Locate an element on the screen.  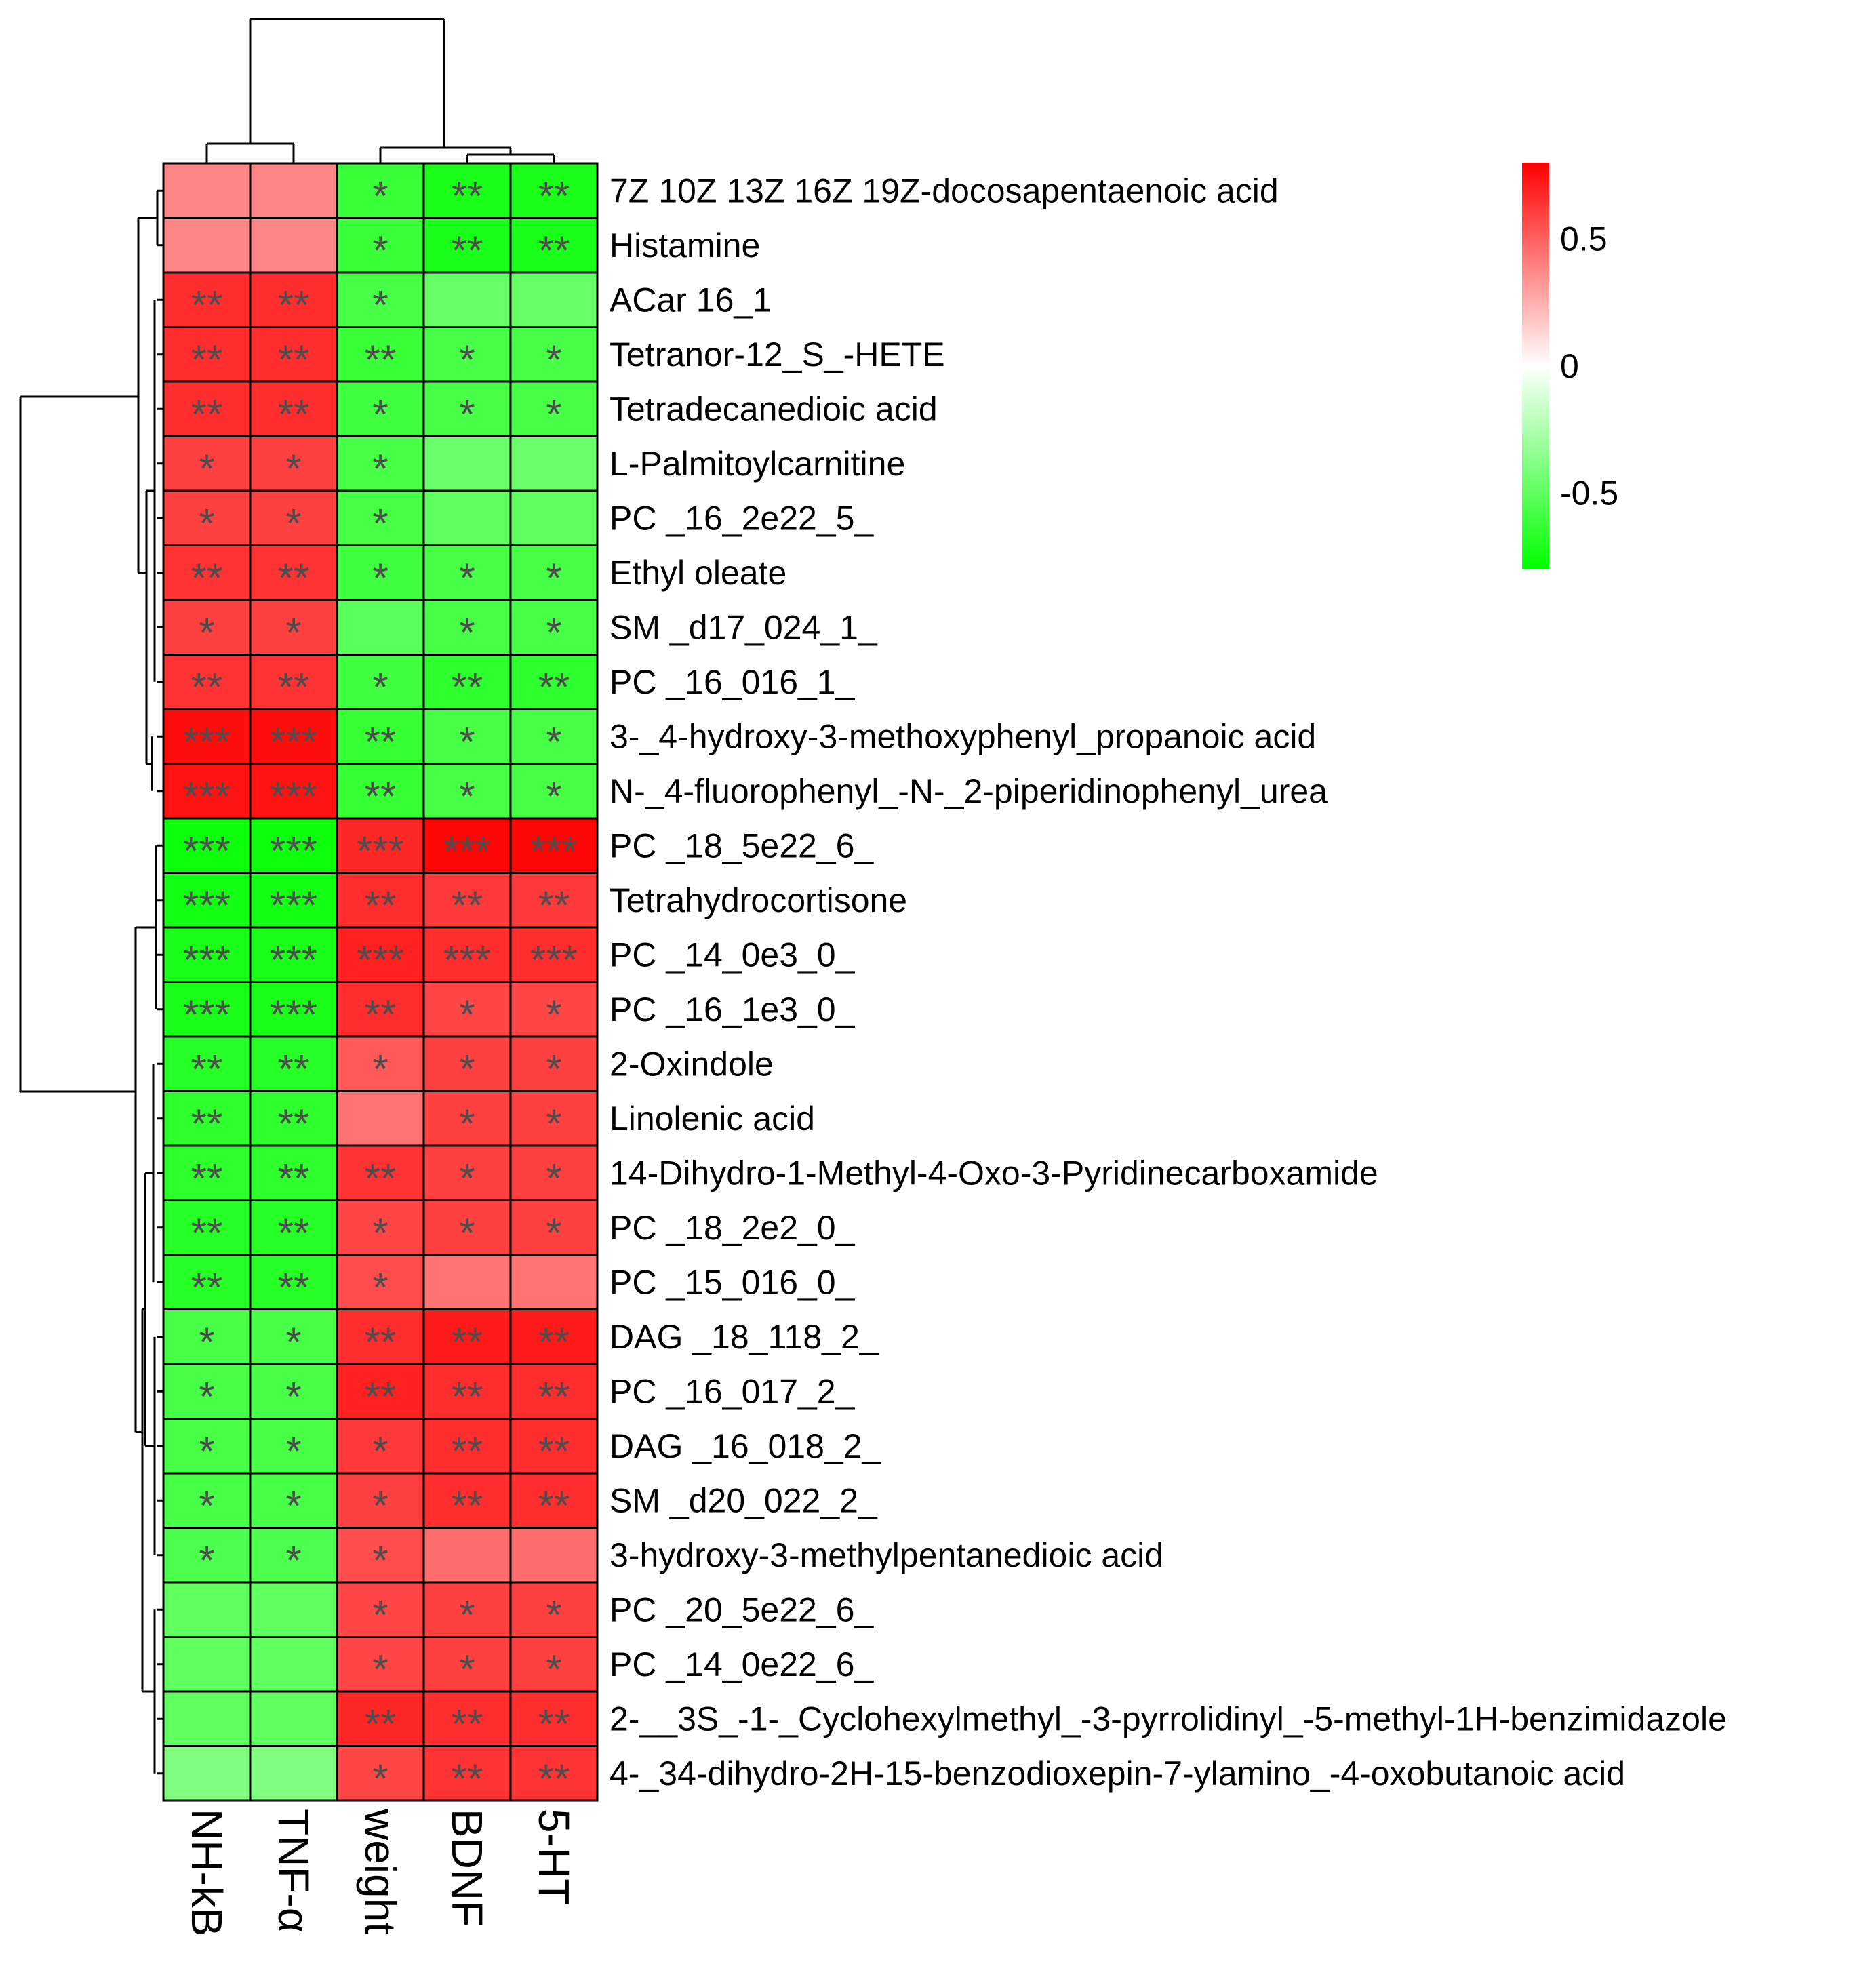
row-label: Tetranor-12_S_-HETE is located at coordinates (778, 355).